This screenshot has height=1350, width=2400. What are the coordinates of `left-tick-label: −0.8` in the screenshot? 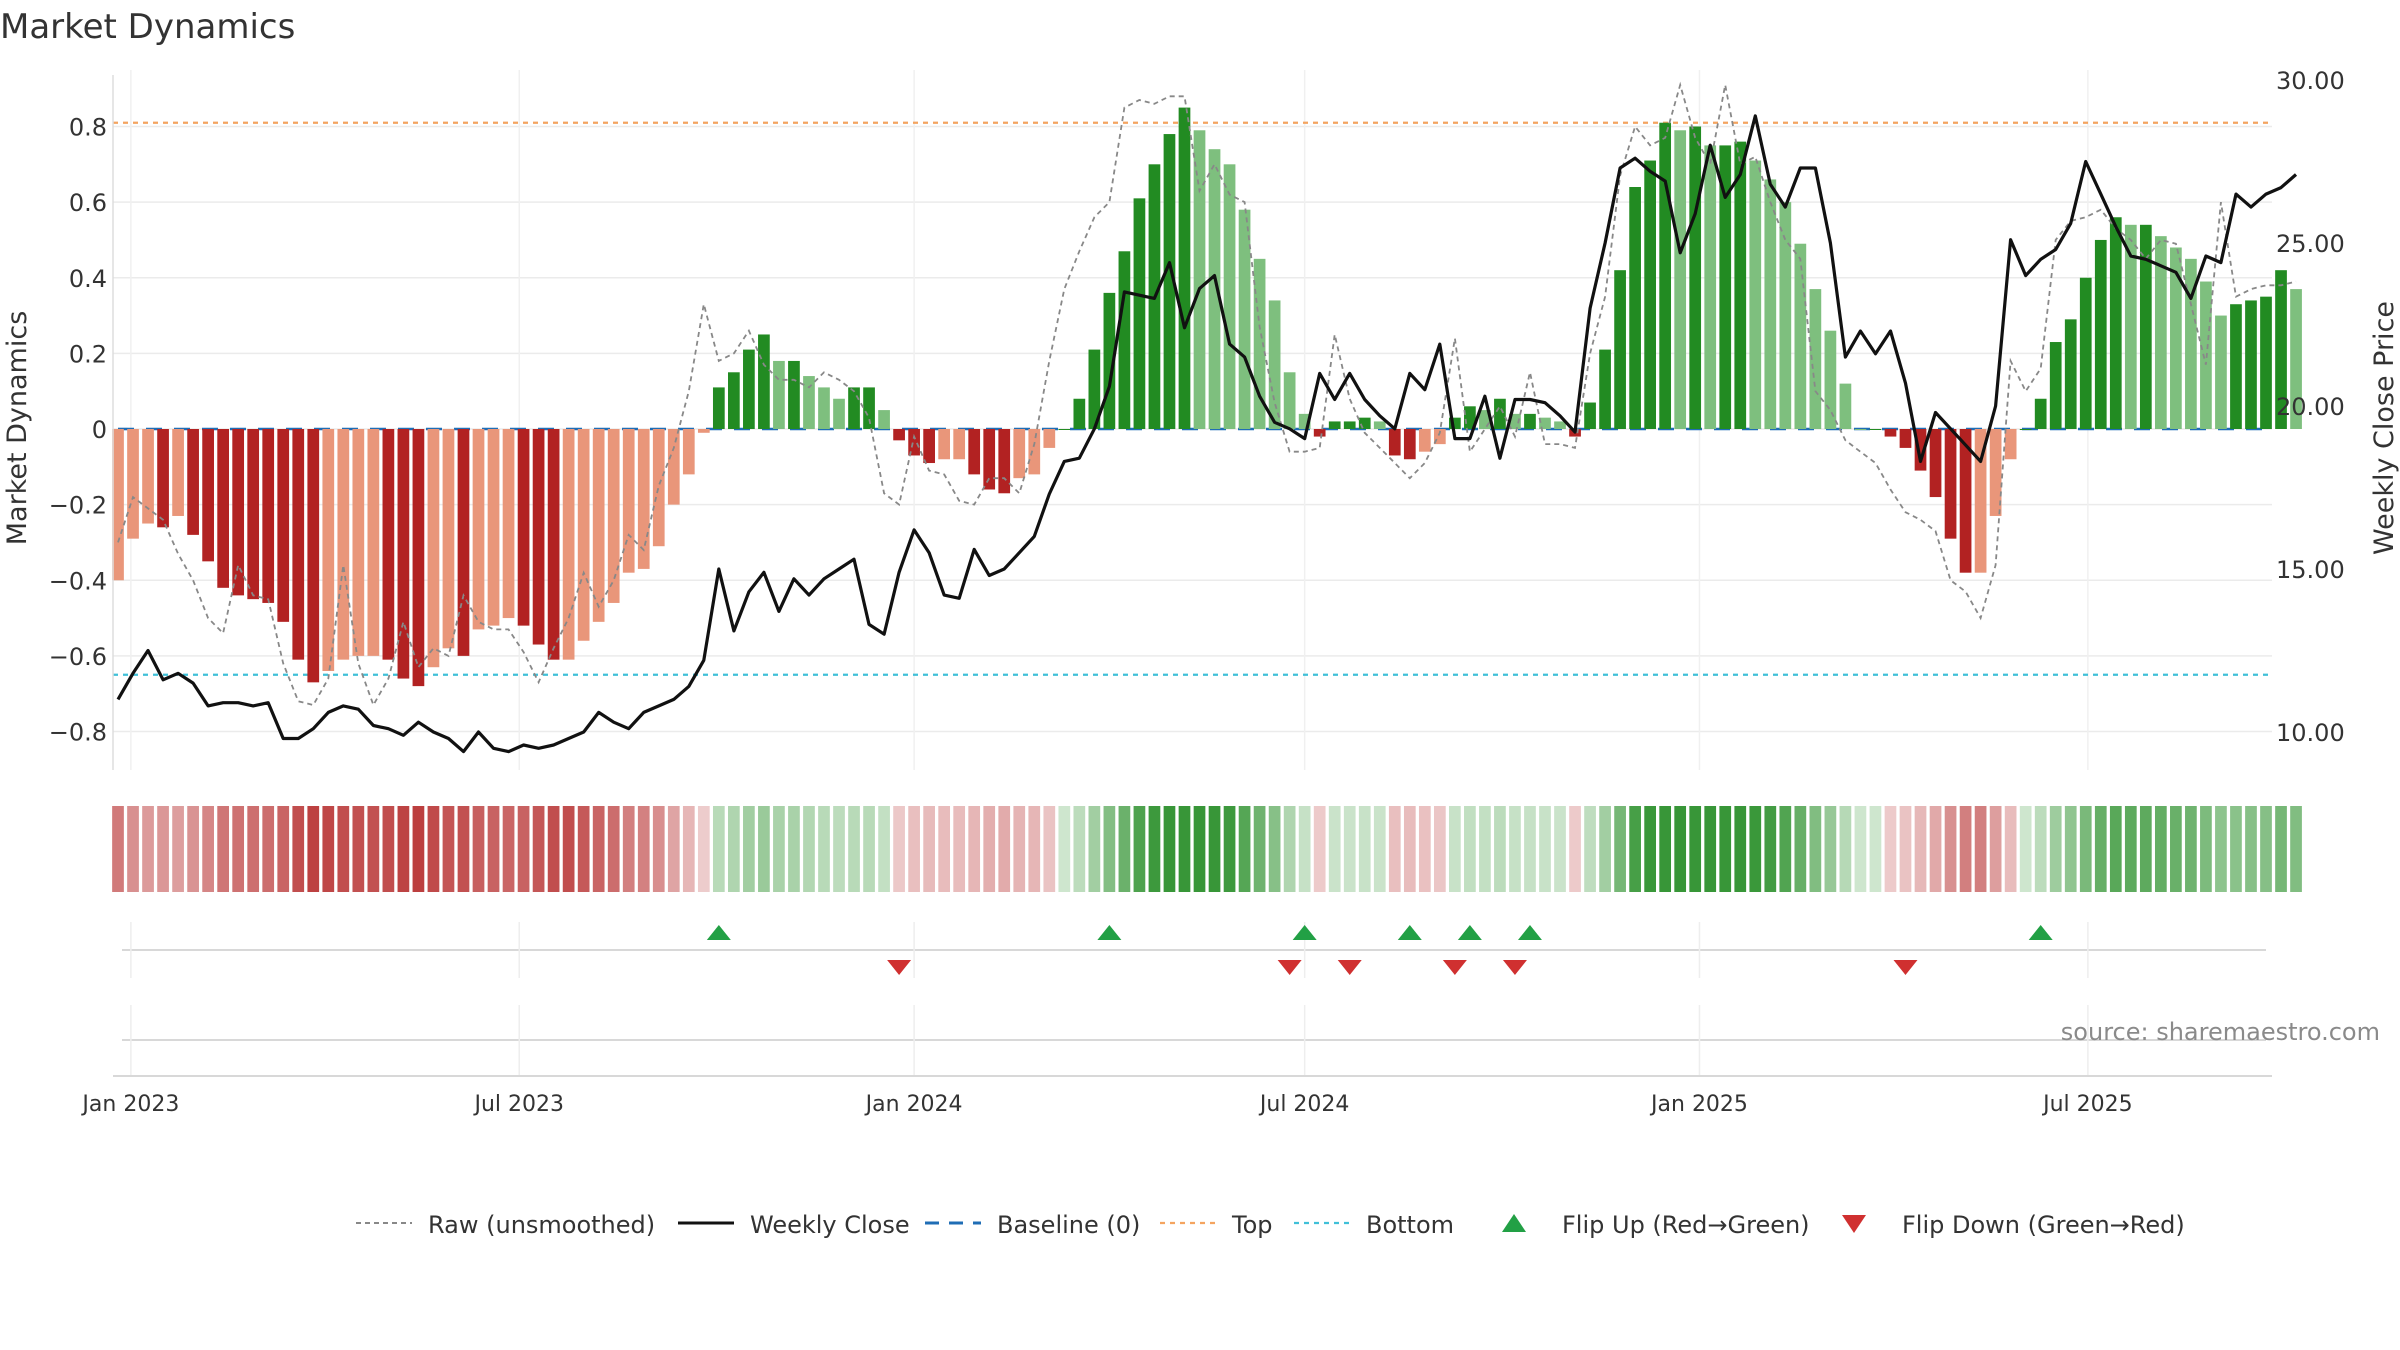 It's located at (78, 733).